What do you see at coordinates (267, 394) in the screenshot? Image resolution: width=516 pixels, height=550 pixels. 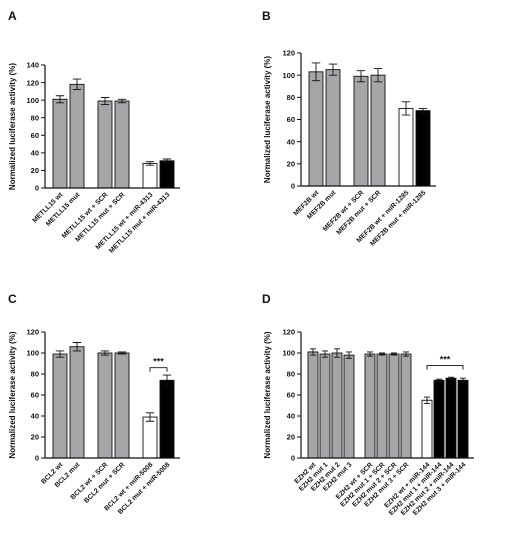 I see `y-axis-label-d: Normalized luciferase activity (%)` at bounding box center [267, 394].